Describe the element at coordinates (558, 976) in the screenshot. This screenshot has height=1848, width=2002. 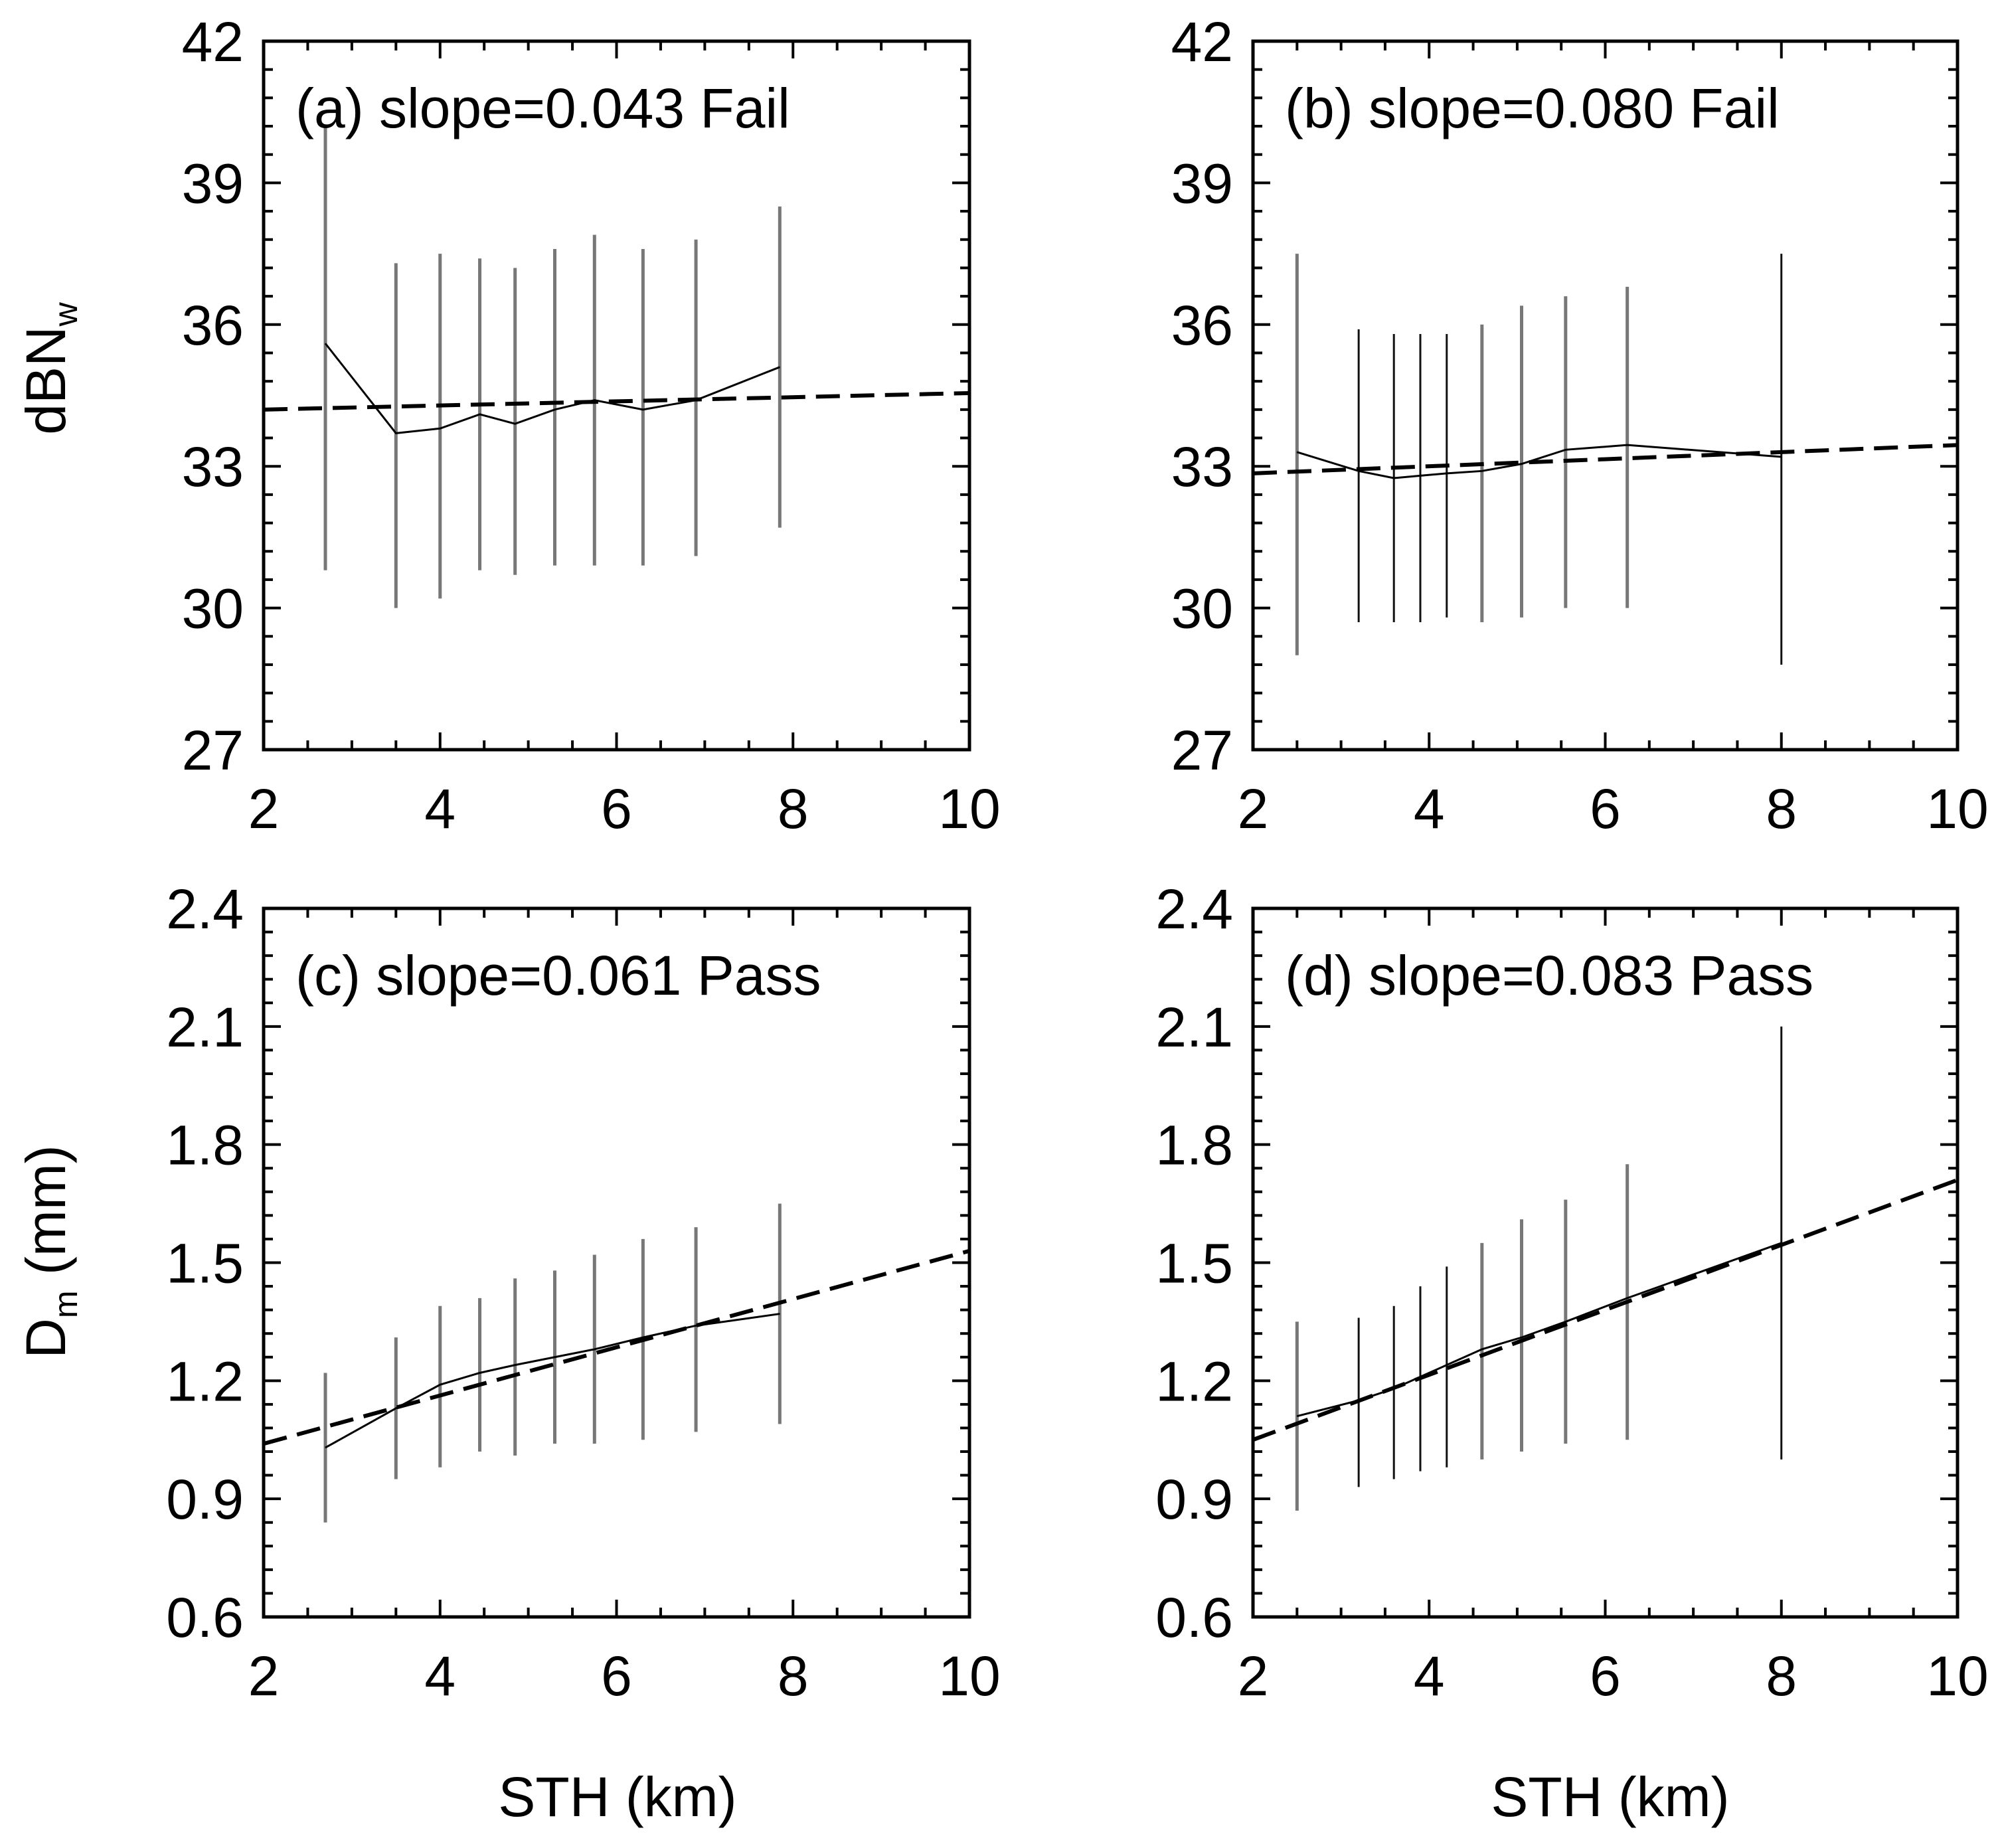
I see `panel-title: (c) slope=0.061 Pass` at that location.